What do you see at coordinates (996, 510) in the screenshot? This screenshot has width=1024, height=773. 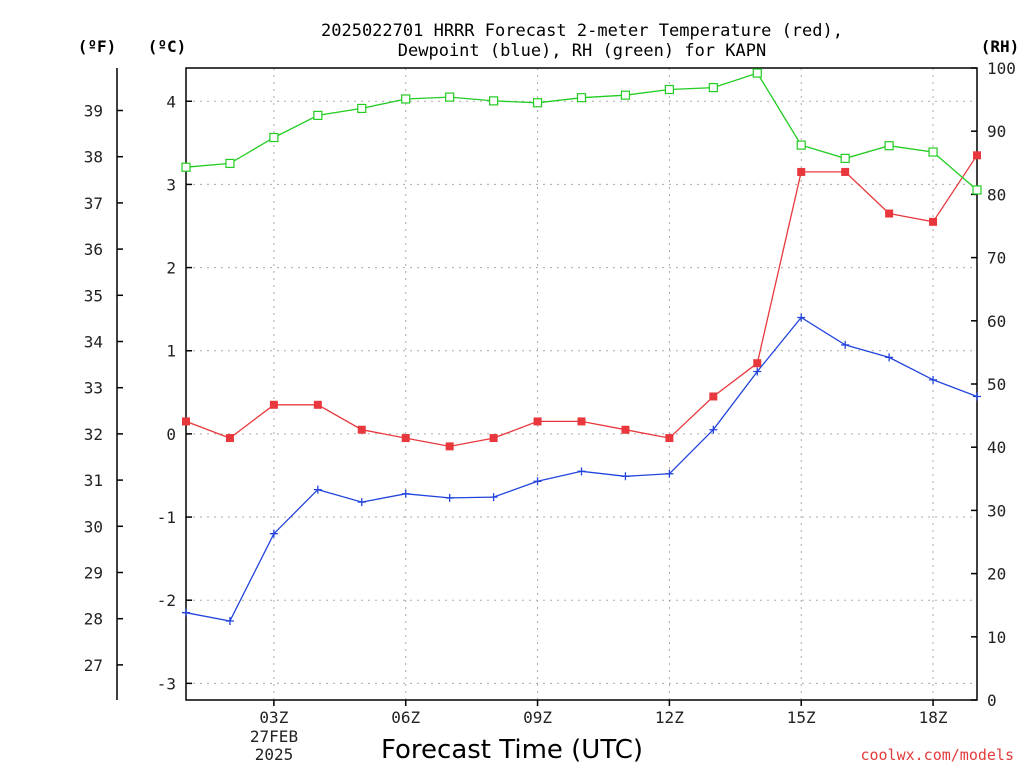 I see `rh-tick-label: 30` at bounding box center [996, 510].